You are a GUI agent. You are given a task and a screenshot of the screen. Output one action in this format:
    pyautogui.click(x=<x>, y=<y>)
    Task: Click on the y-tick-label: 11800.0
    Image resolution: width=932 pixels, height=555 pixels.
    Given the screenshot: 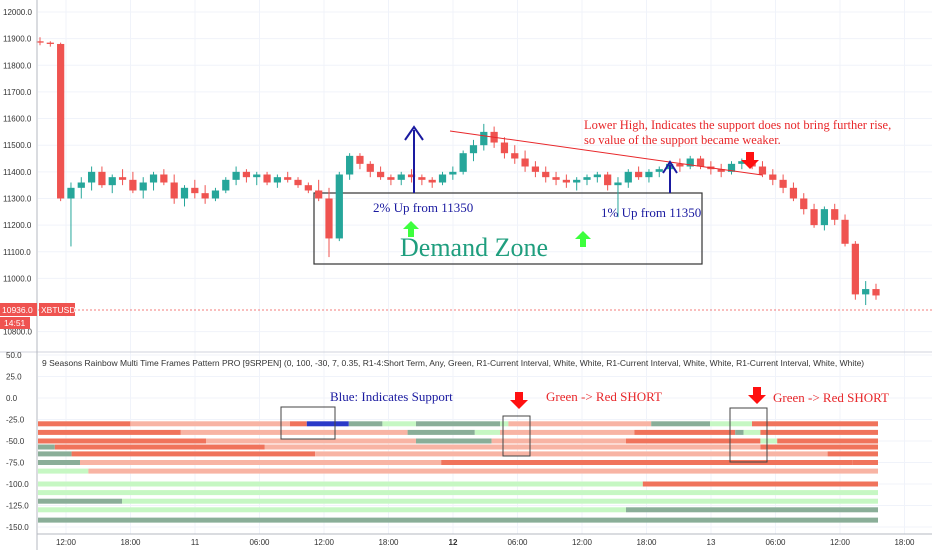 What is the action you would take?
    pyautogui.click(x=17, y=65)
    